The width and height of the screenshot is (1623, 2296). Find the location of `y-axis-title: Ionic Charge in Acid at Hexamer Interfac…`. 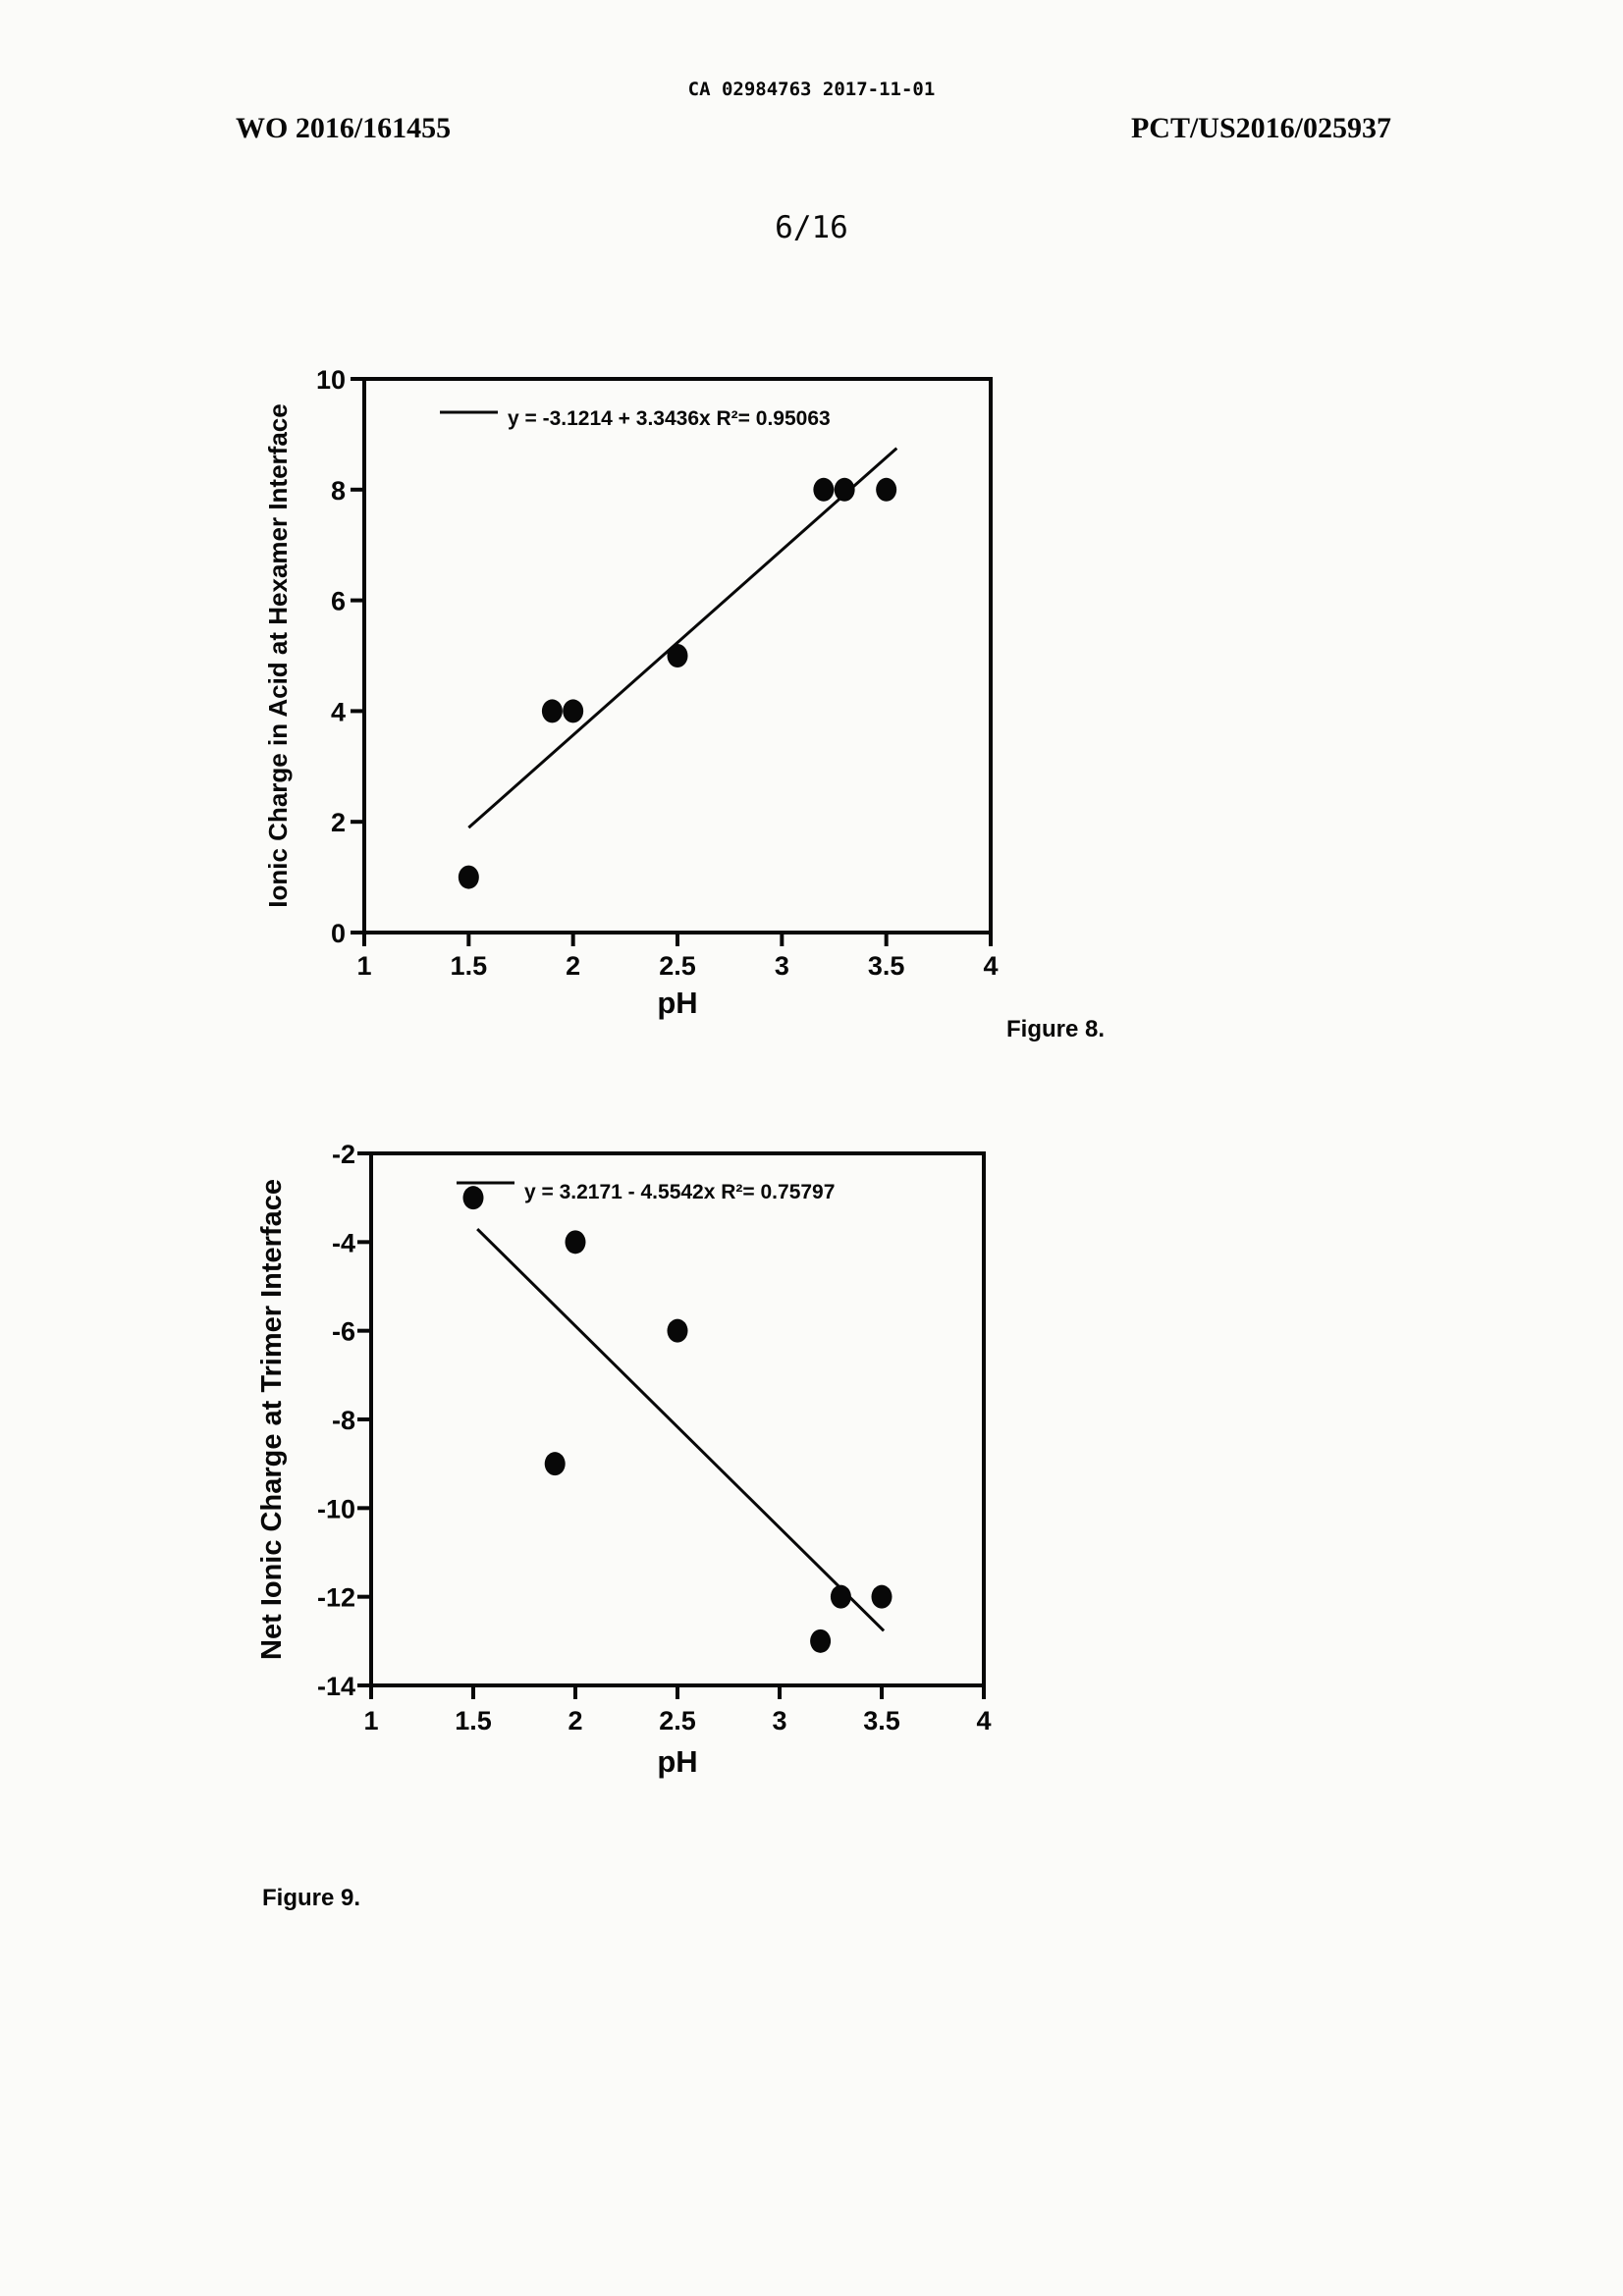

y-axis-title: Ionic Charge in Acid at Hexamer Interfac… is located at coordinates (278, 655).